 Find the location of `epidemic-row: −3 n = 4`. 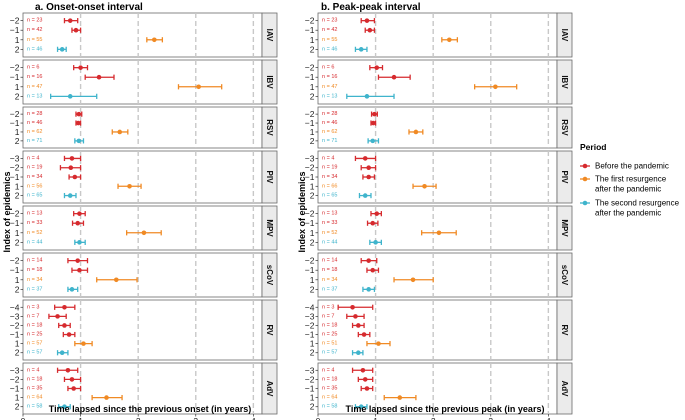

epidemic-row: −3 n = 4 is located at coordinates (46, 158).